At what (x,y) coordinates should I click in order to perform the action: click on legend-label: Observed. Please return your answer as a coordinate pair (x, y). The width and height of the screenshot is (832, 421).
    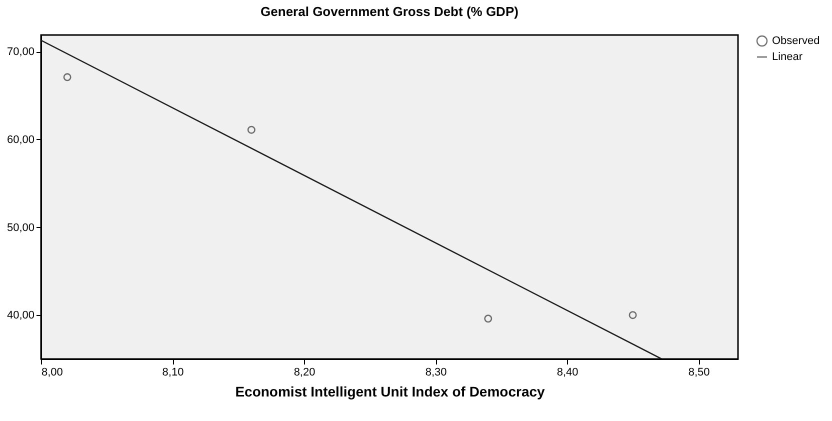
    Looking at the image, I should click on (796, 41).